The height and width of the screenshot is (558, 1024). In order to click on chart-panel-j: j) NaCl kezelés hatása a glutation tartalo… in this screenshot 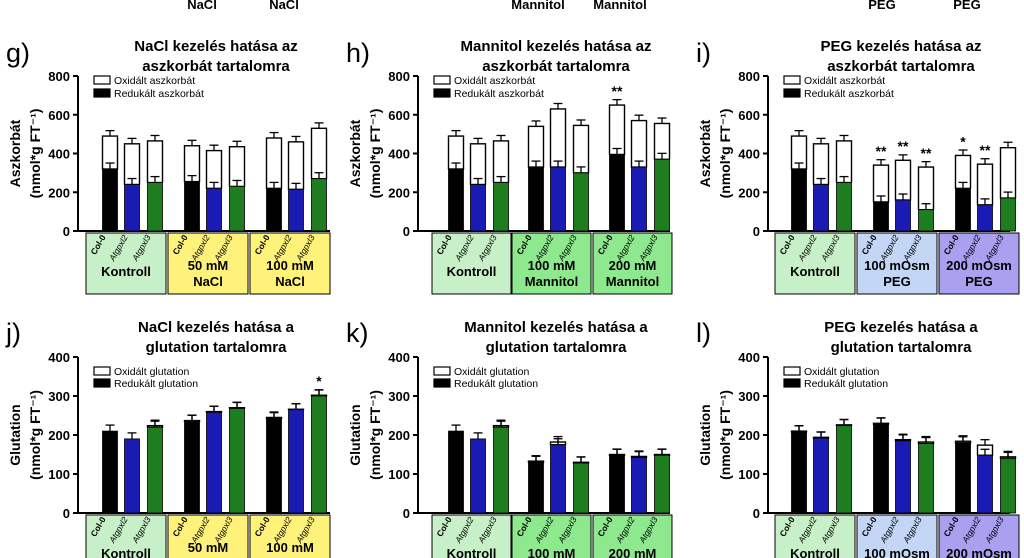, I will do `click(168, 438)`.